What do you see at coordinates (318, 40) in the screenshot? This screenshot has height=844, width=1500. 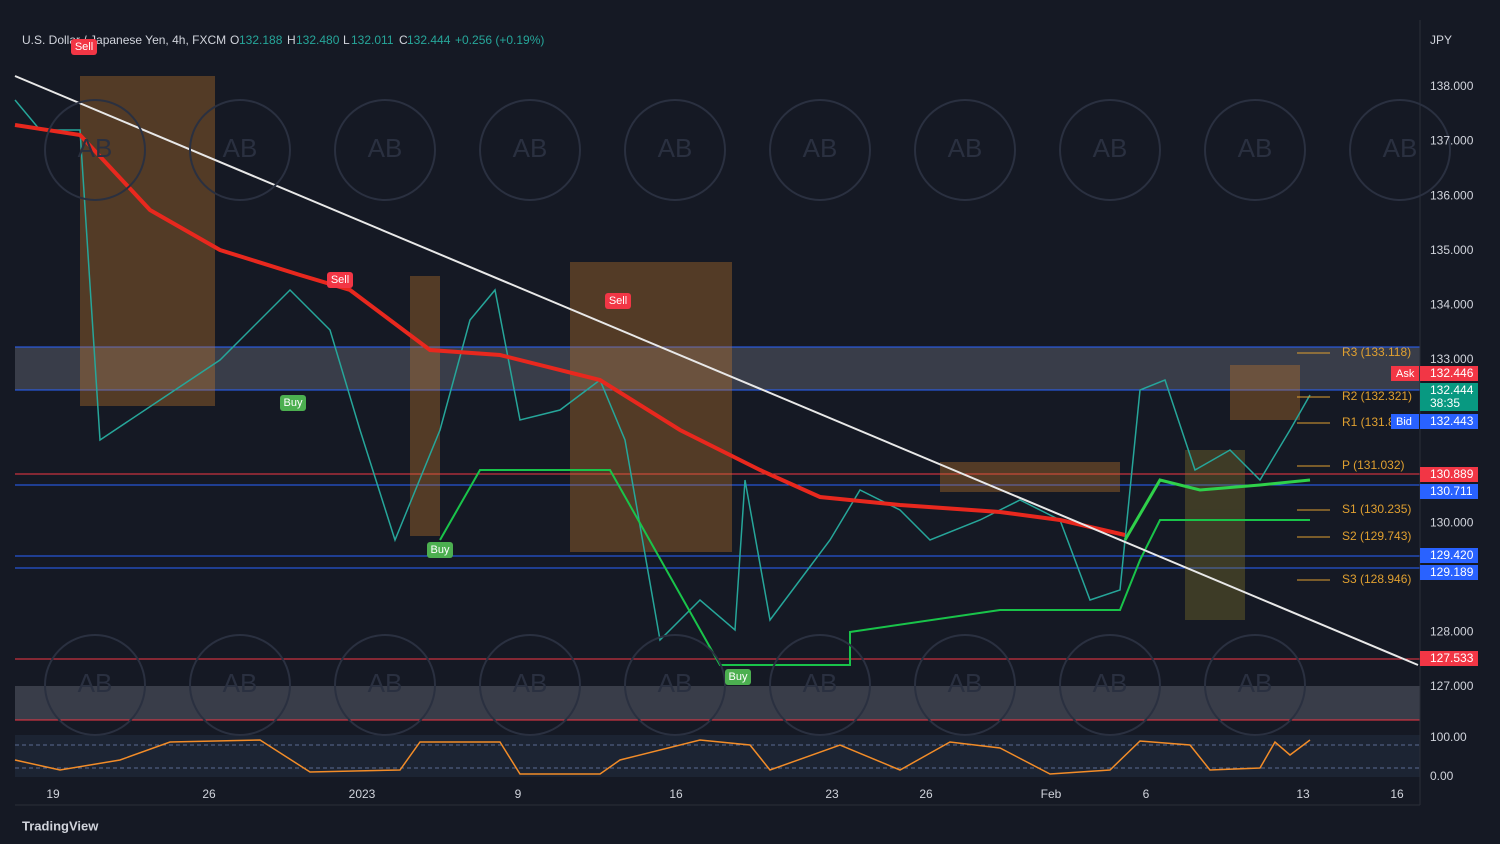 I see `header-high: 132.480` at bounding box center [318, 40].